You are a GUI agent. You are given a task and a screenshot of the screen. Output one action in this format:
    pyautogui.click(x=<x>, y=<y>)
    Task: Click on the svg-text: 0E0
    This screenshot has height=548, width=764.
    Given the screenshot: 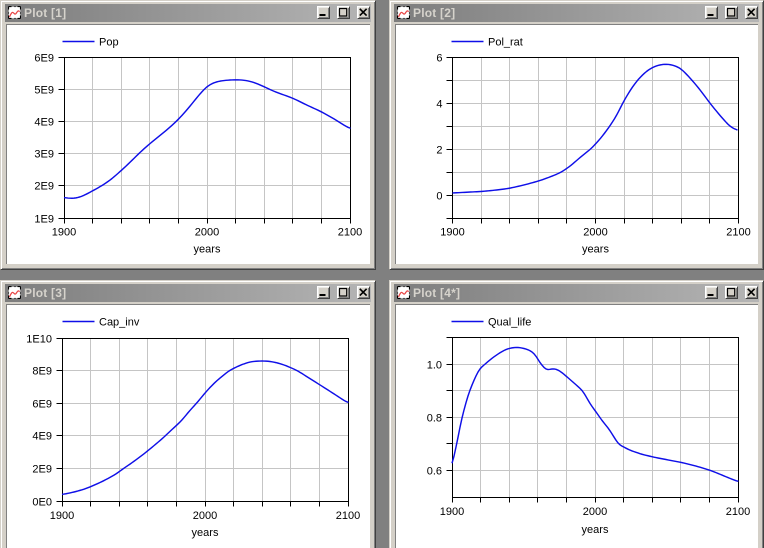 What is the action you would take?
    pyautogui.click(x=42, y=502)
    